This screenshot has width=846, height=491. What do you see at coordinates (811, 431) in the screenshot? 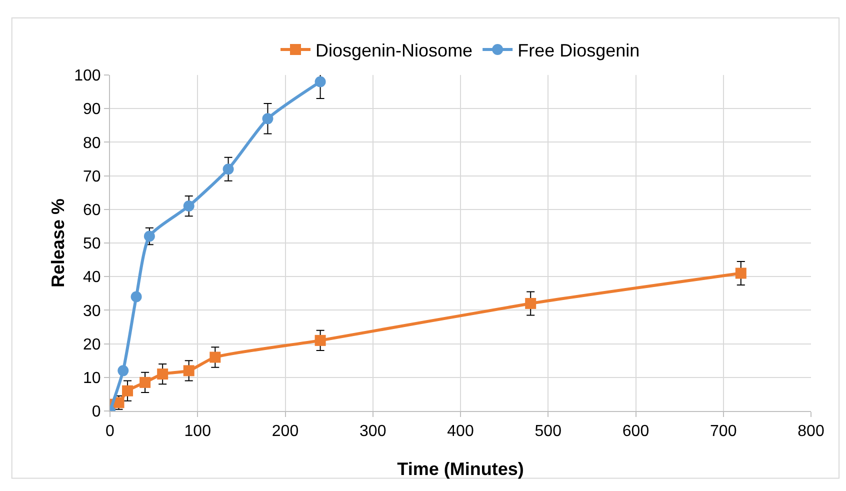
I see `x-tick-label: 800` at bounding box center [811, 431].